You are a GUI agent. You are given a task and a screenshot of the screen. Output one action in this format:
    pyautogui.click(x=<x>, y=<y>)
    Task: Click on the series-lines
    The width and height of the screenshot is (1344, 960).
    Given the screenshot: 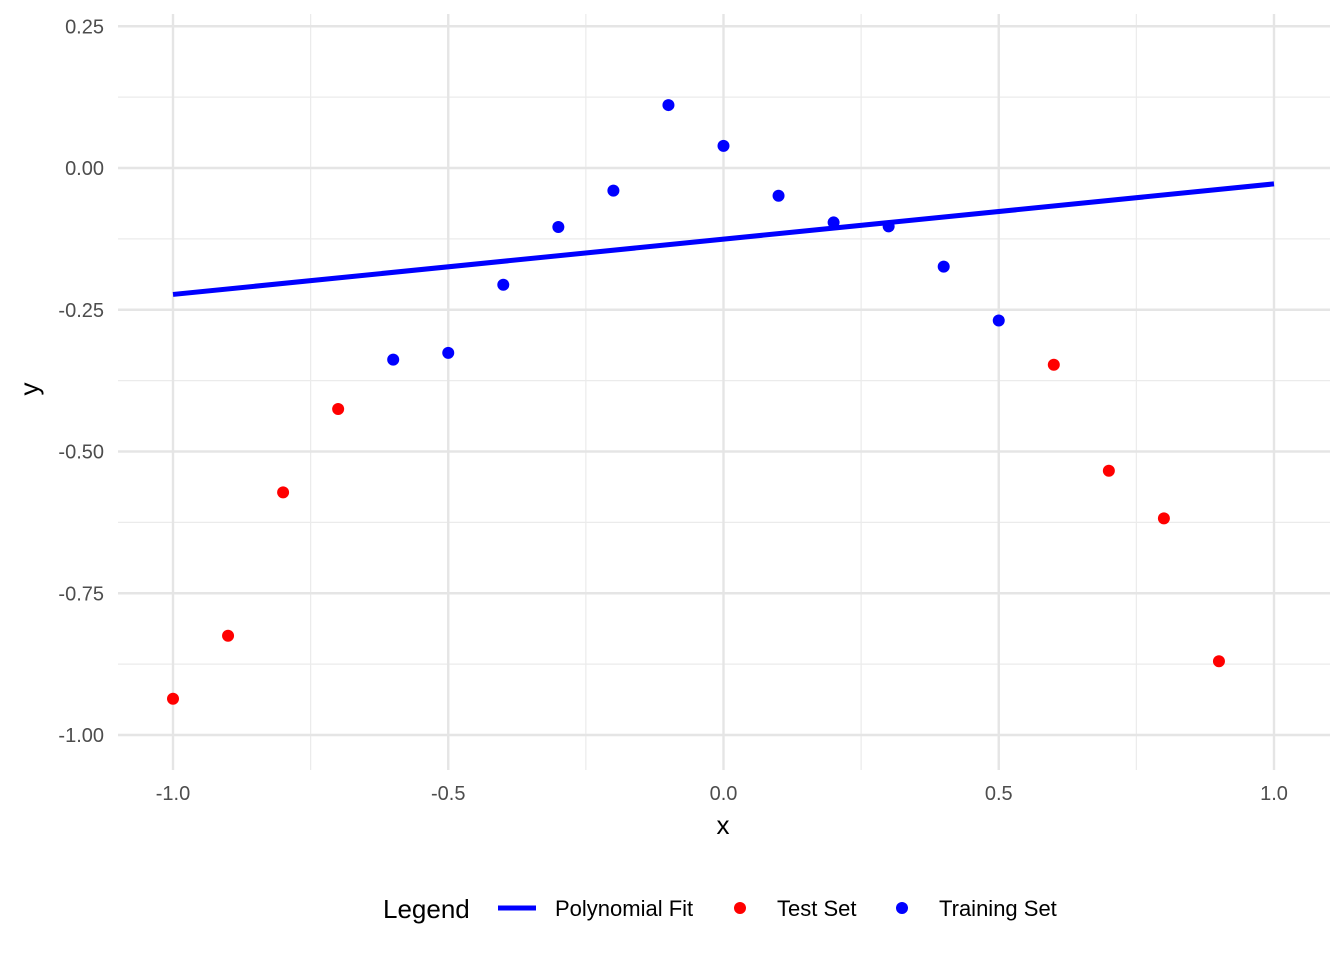 What is the action you would take?
    pyautogui.click(x=723, y=239)
    